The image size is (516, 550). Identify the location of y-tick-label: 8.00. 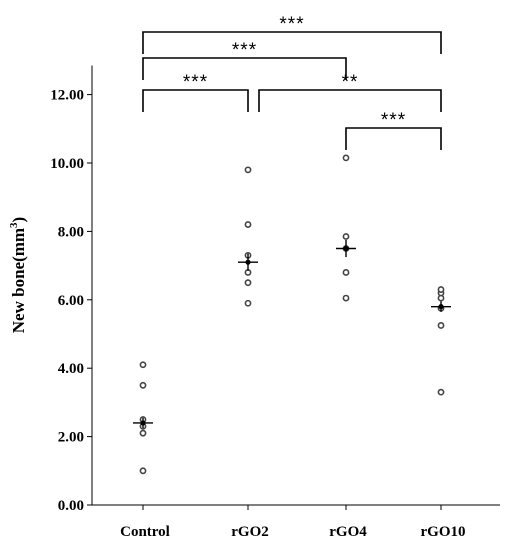
(71, 232).